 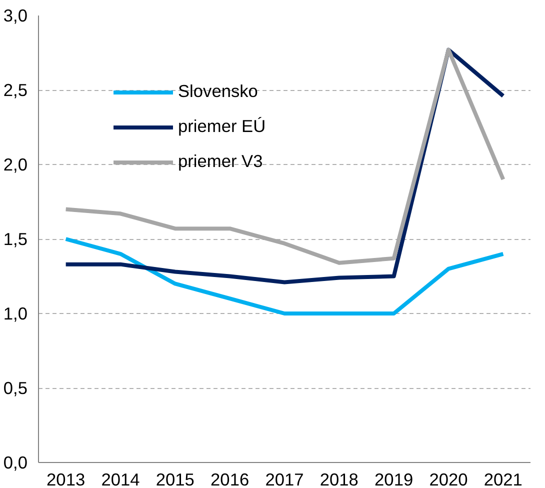 What do you see at coordinates (15, 90) in the screenshot?
I see `y-tick-label: 2,5` at bounding box center [15, 90].